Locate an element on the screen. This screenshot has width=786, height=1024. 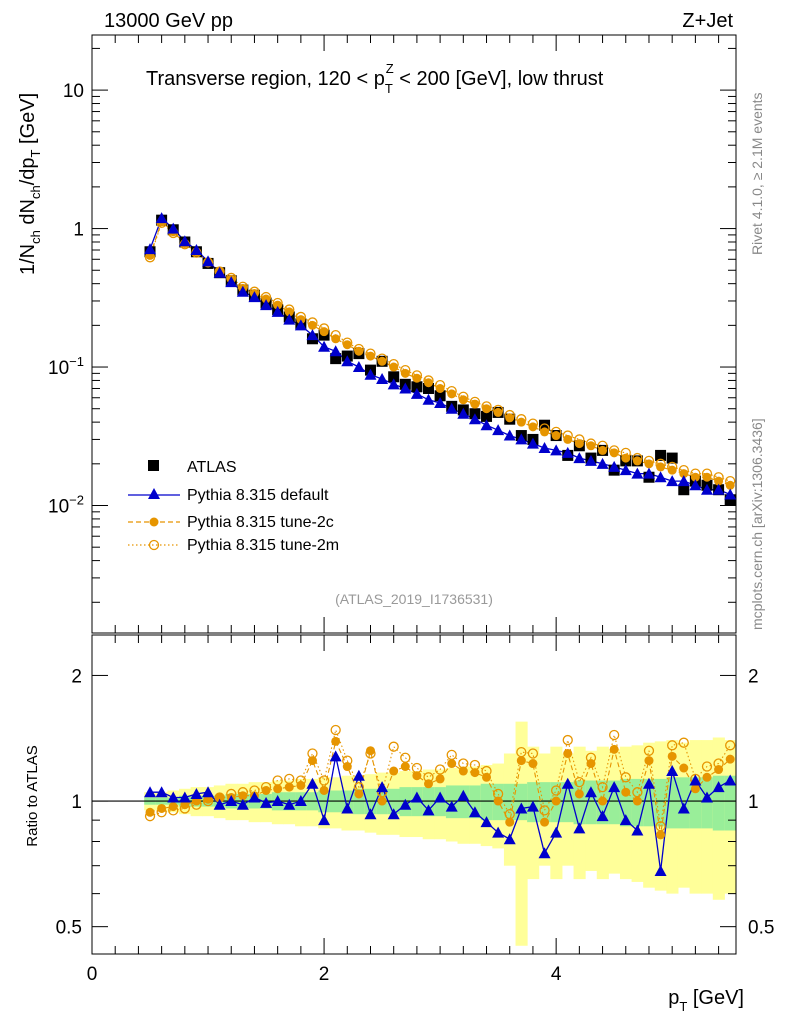
ratio-y-tick-label-right: 1 is located at coordinates (753, 802).